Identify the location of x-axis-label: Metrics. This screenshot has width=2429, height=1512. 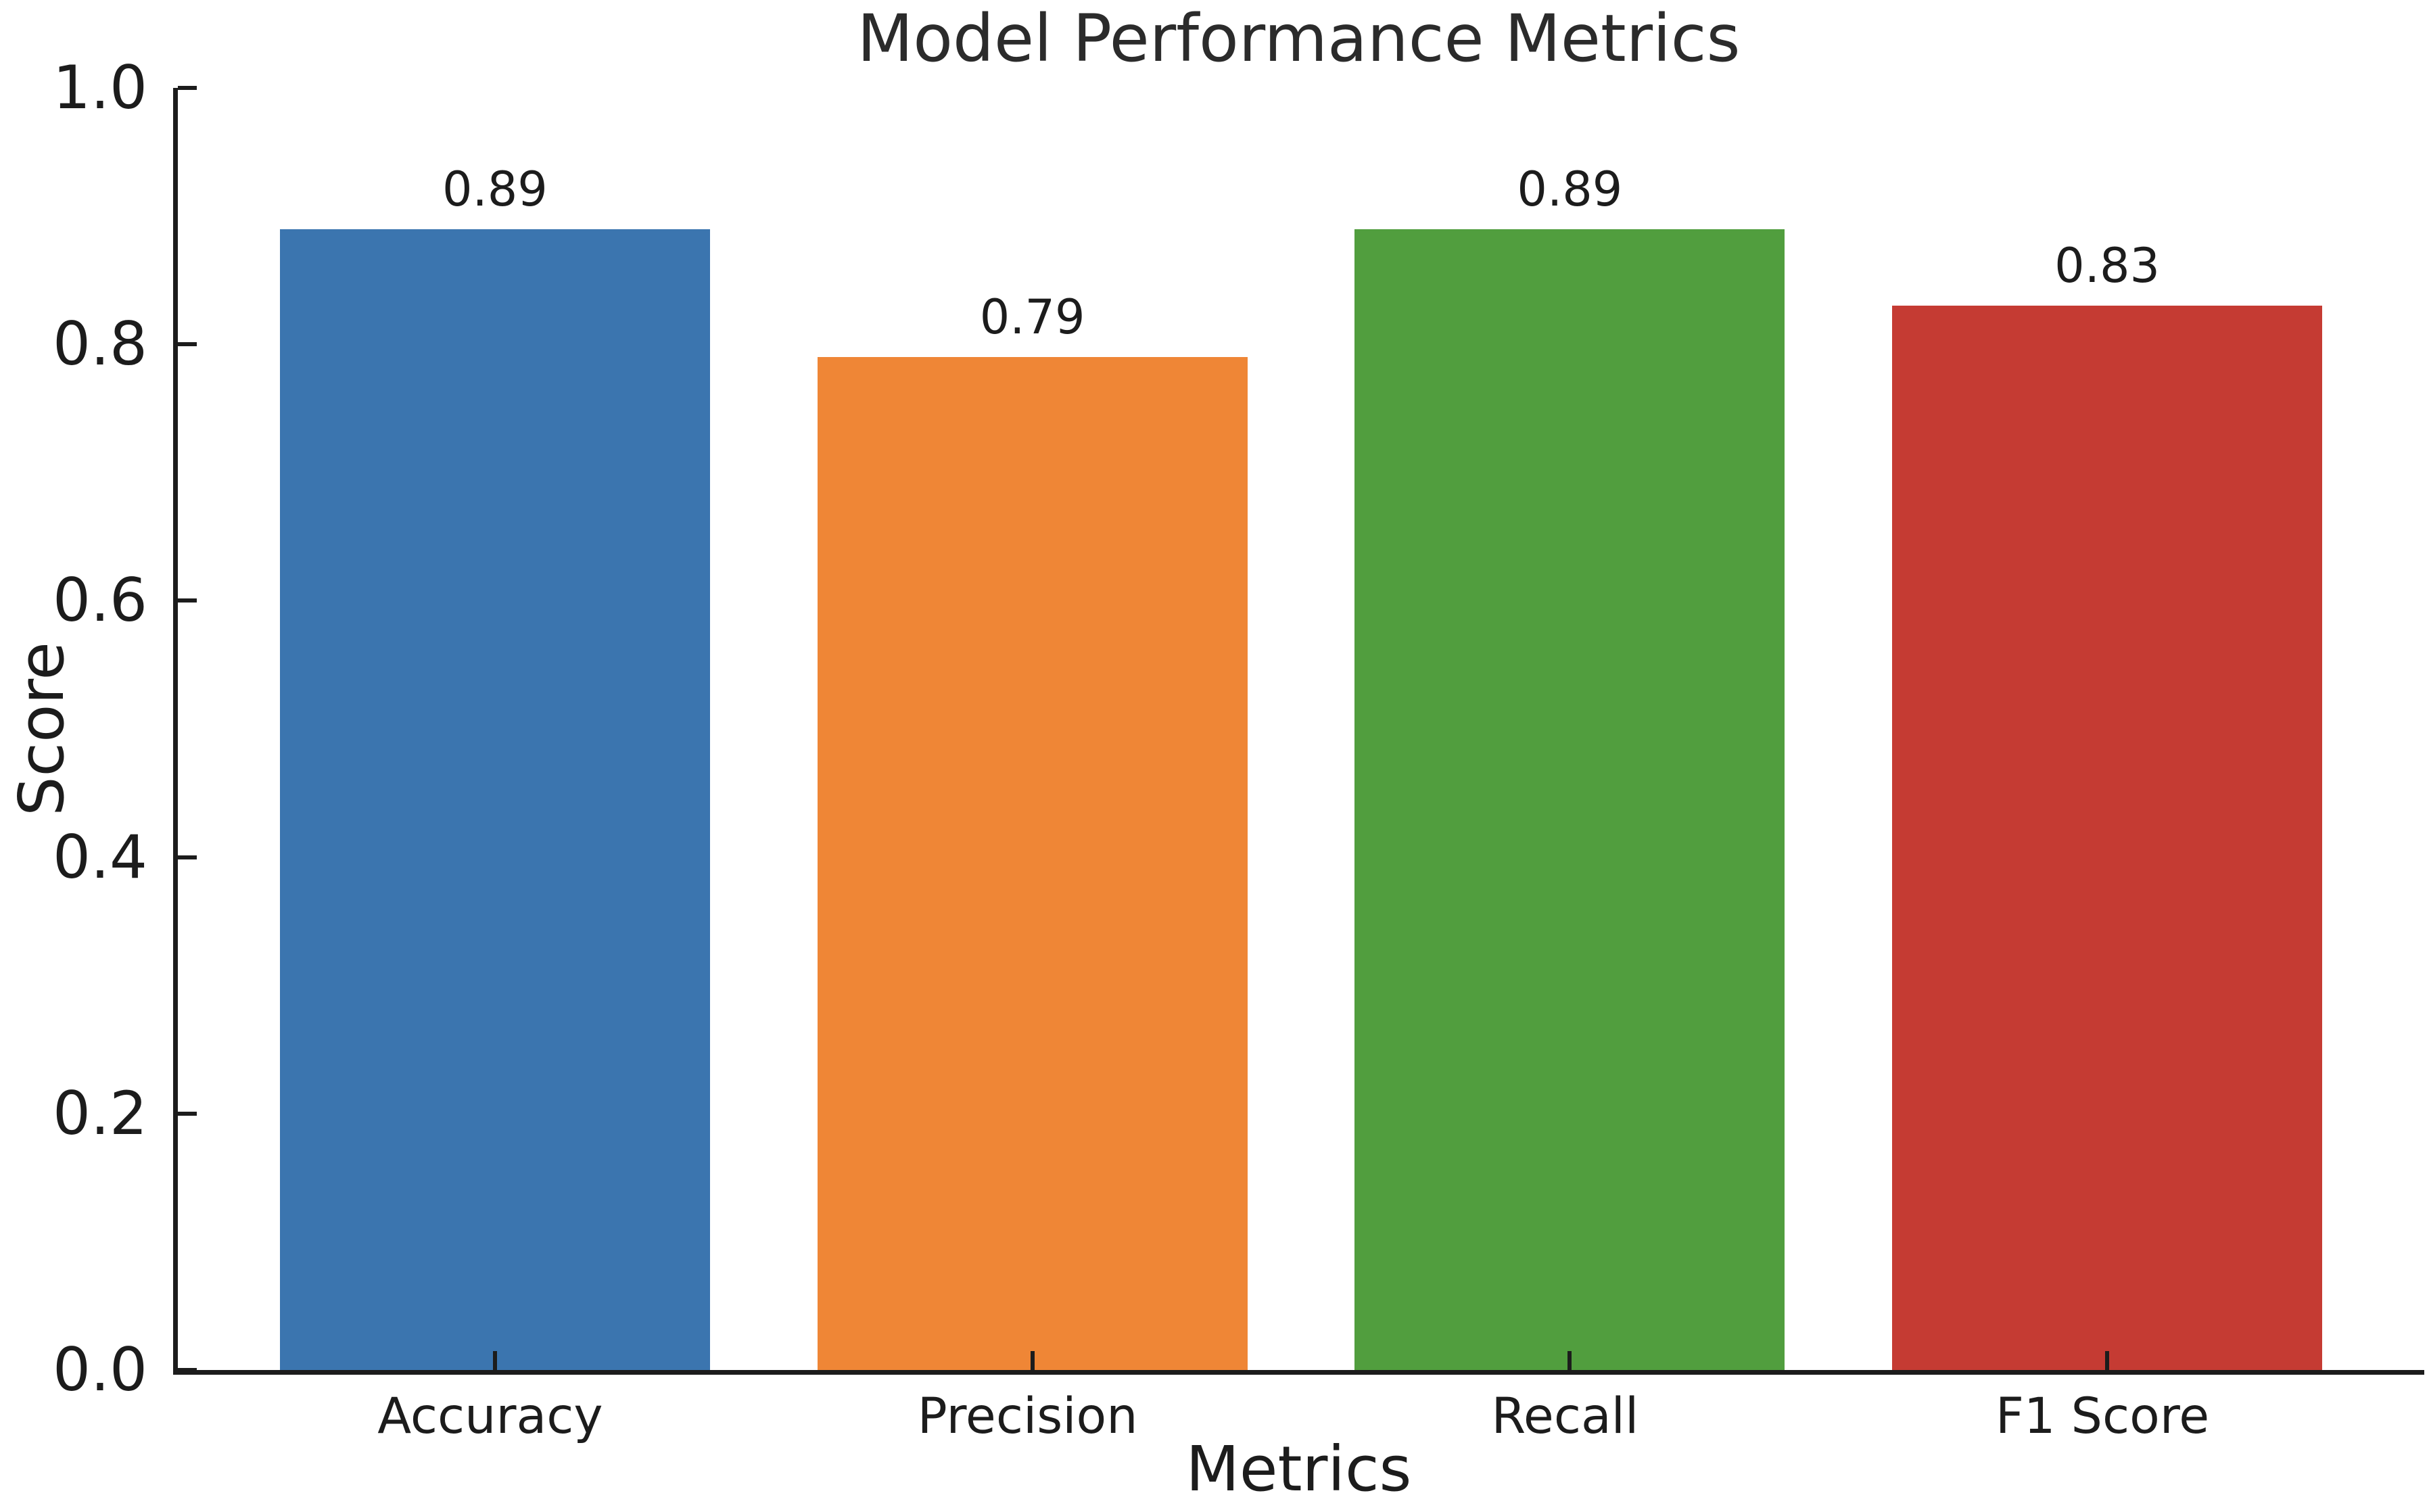
(1298, 1469).